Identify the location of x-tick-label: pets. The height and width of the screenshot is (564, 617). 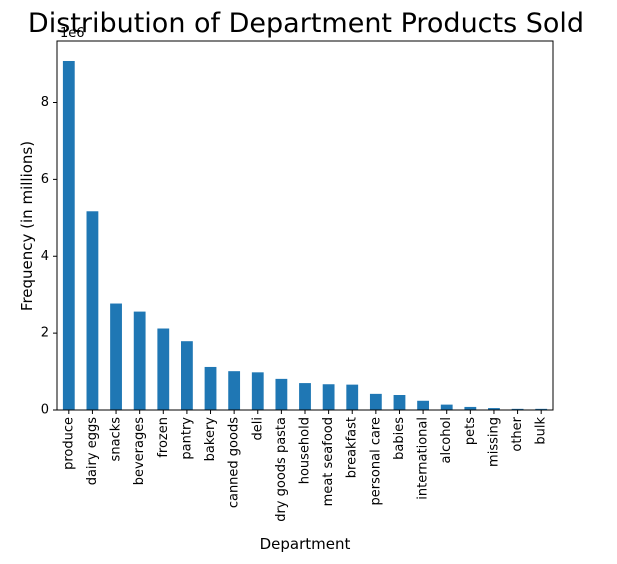
(470, 431).